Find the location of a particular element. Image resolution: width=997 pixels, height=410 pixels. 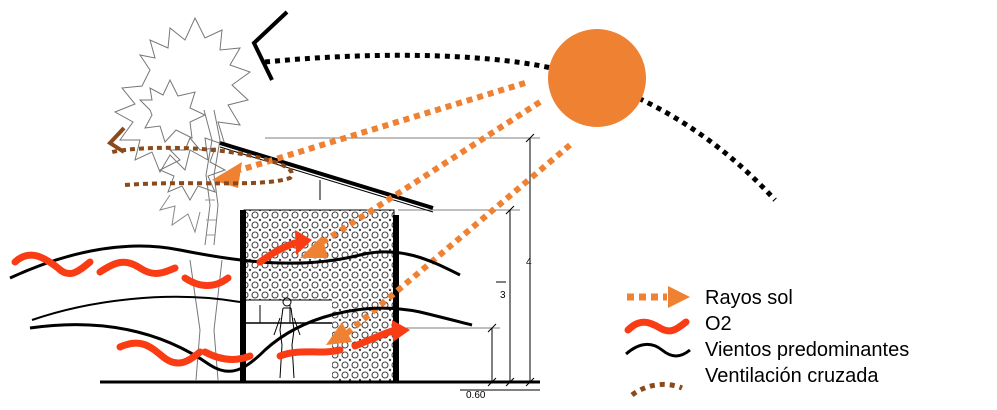

legend-winds-label: Vientos predominantes is located at coordinates (807, 350).